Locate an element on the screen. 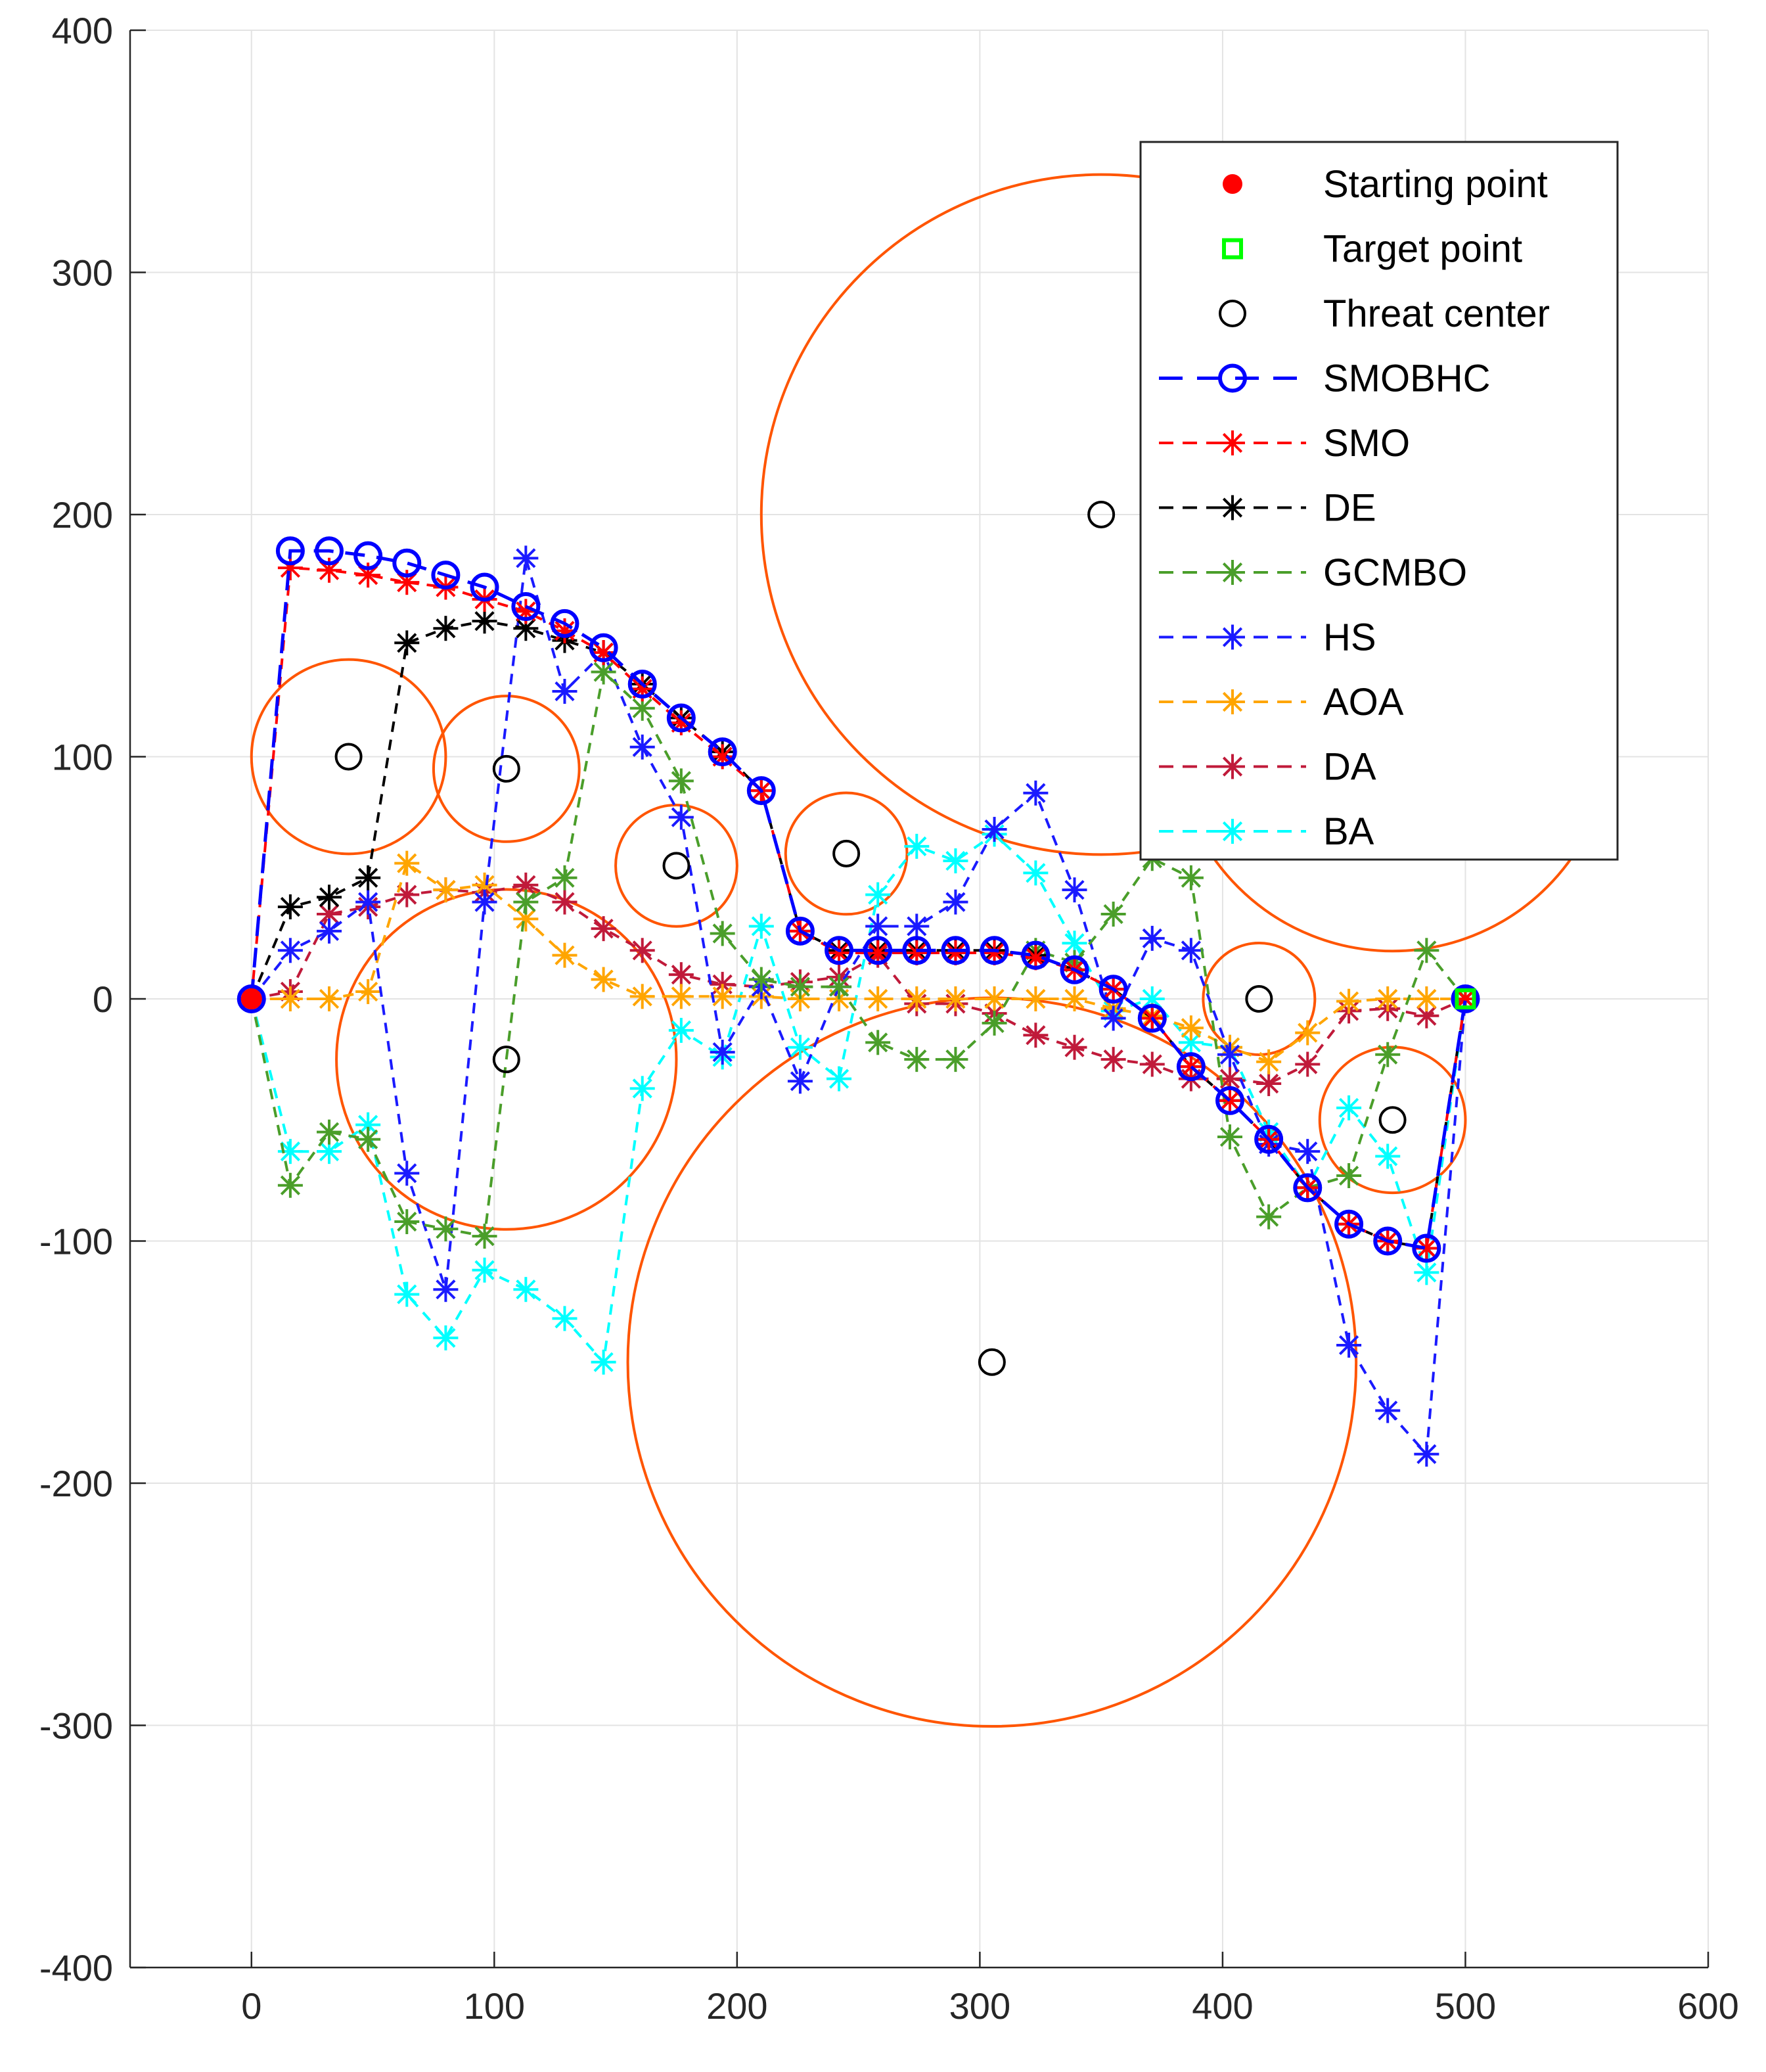 Image resolution: width=1766 pixels, height=2072 pixels. legend-label-da: DA is located at coordinates (1349, 767).